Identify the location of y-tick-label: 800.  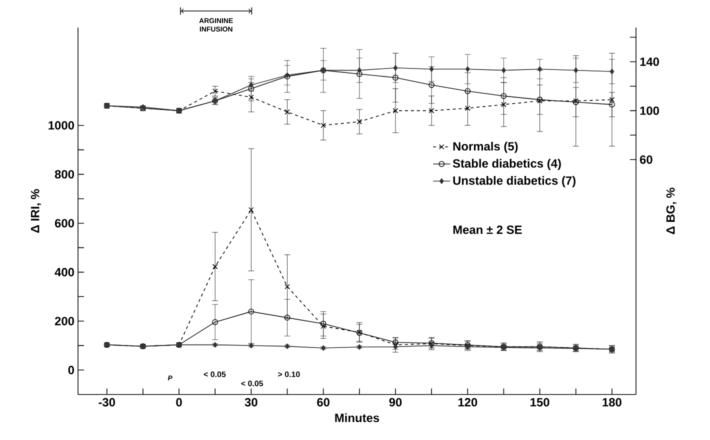
(64, 174).